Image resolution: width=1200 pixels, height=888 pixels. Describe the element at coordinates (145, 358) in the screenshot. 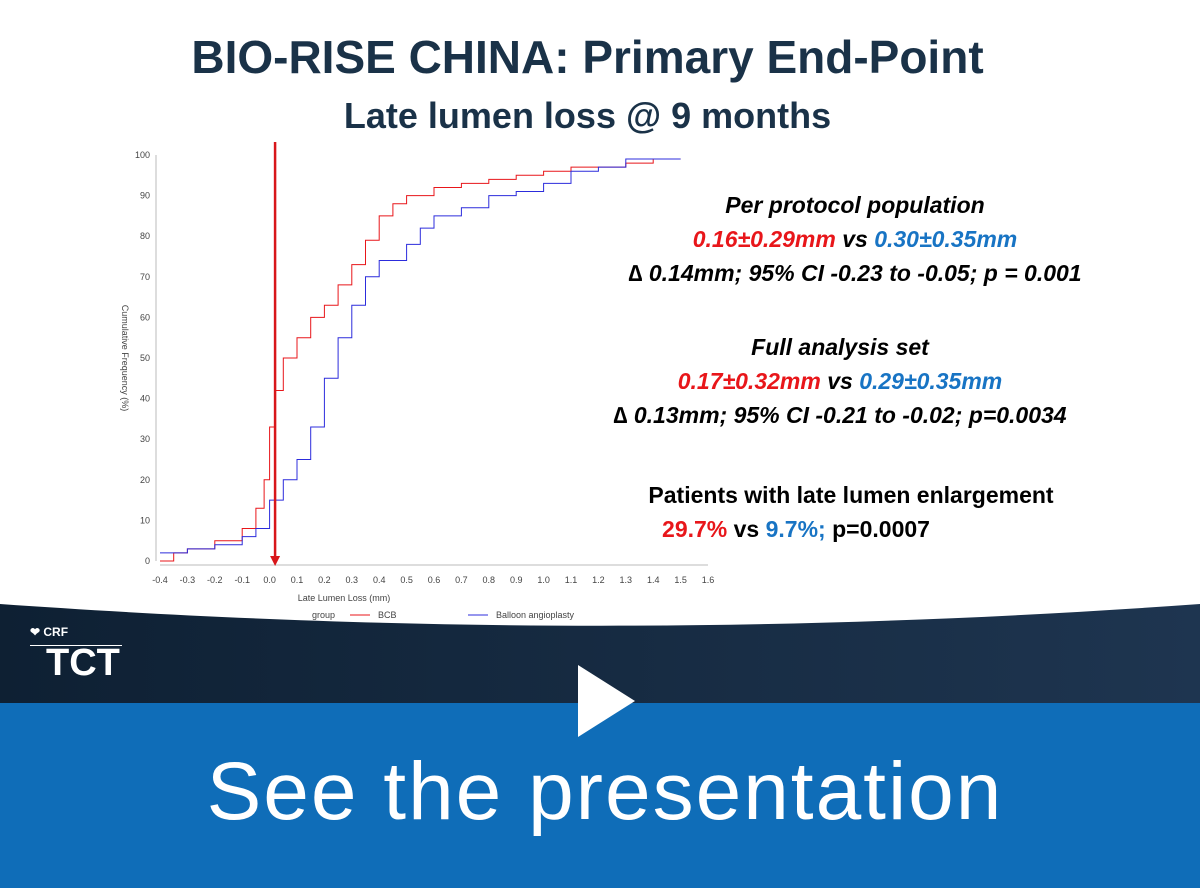

I see `y-tick-label: 50` at that location.